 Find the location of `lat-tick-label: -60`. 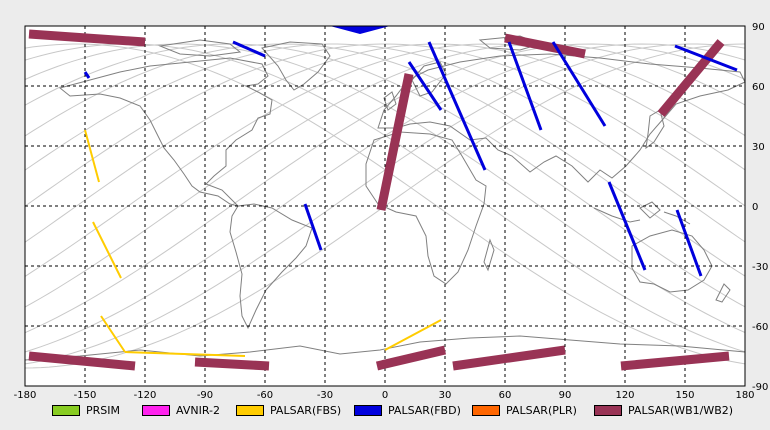

lat-tick-label: -60 is located at coordinates (760, 327).